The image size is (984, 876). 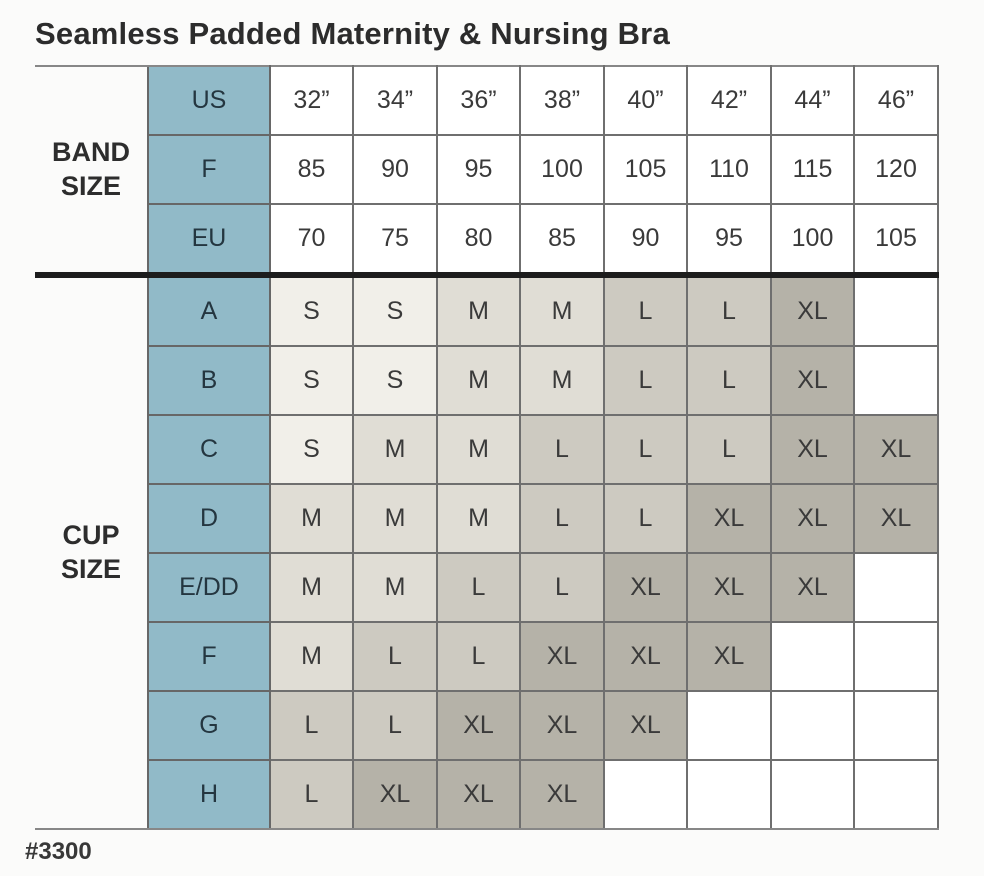 I want to click on cup-row-header: G, so click(x=209, y=725).